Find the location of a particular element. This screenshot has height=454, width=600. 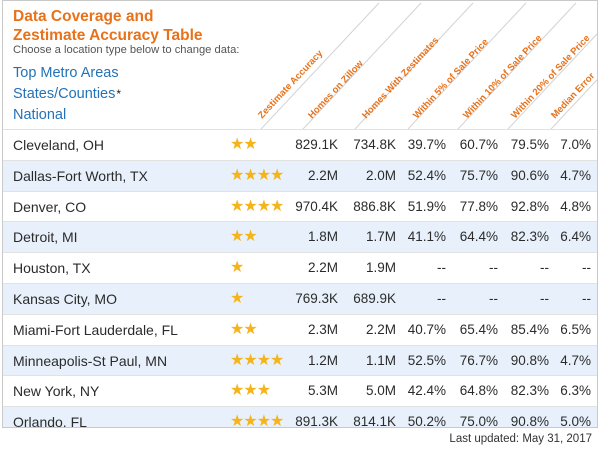

zestimate-accuracy-rating: ★★★ is located at coordinates (250, 391).